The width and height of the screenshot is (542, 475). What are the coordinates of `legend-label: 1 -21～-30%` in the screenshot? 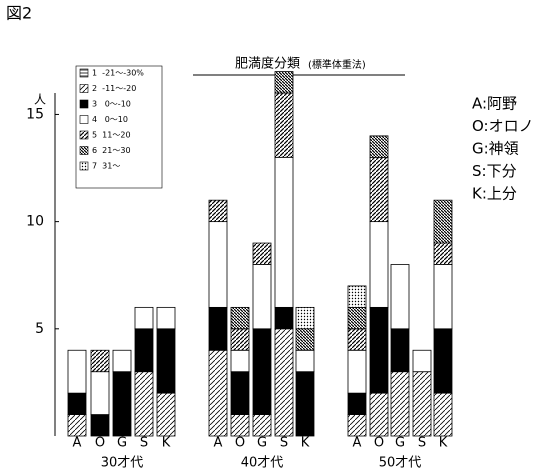 It's located at (118, 73).